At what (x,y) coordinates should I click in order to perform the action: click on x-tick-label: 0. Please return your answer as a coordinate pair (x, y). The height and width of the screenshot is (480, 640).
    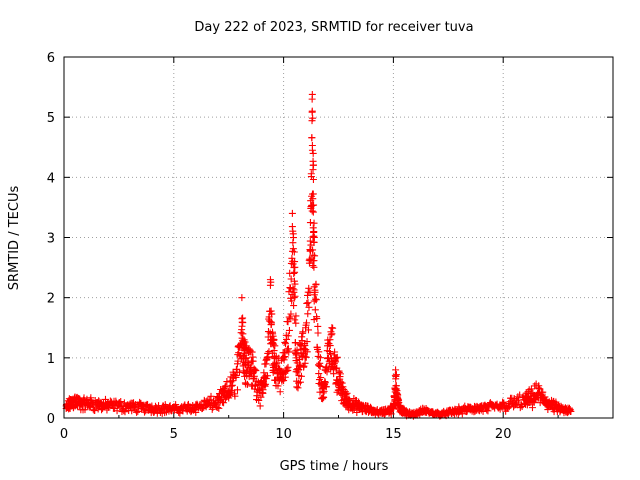
    Looking at the image, I should click on (64, 434).